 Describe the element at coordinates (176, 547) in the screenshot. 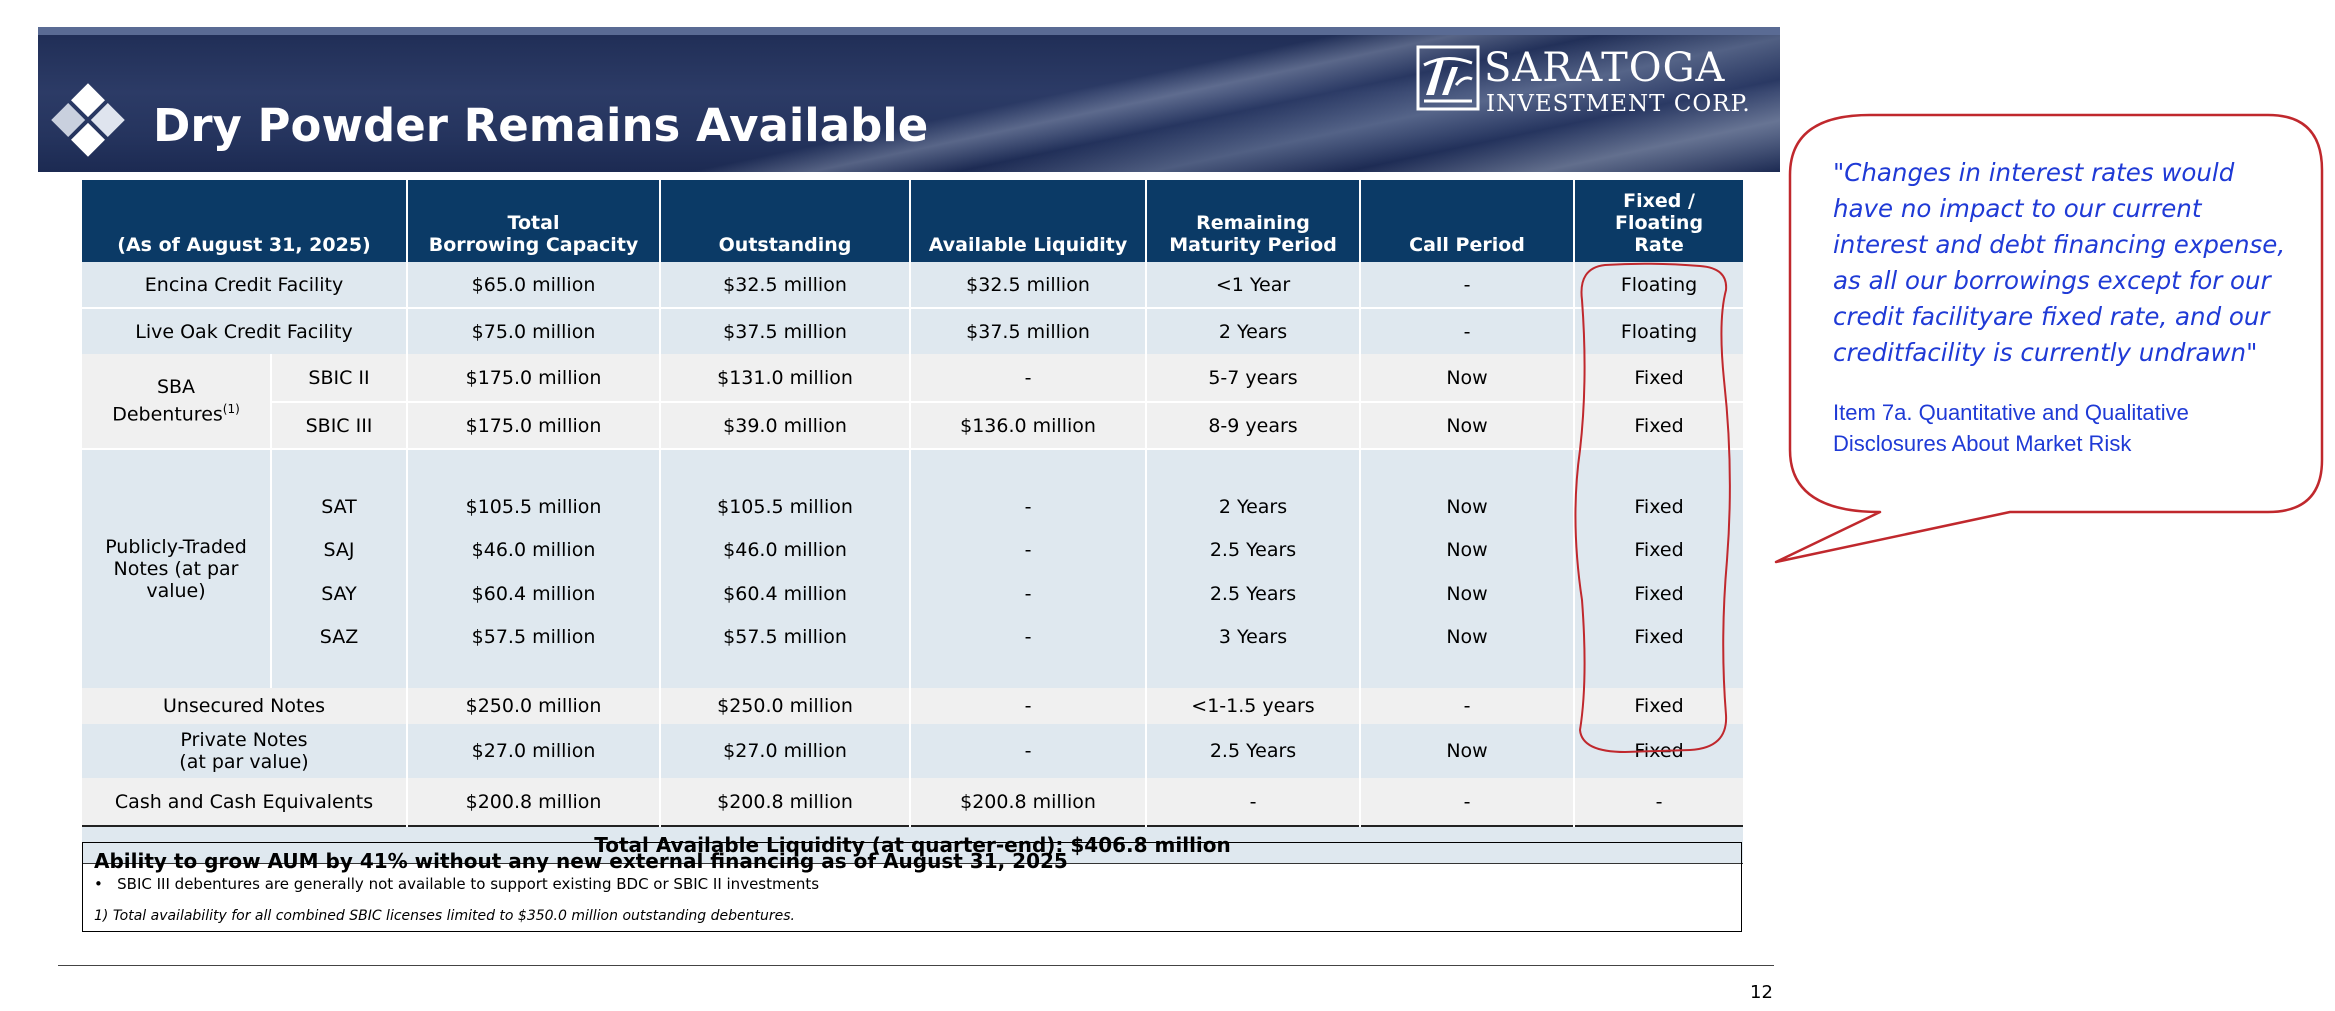

I see `public-line1: Publicly-Traded` at that location.